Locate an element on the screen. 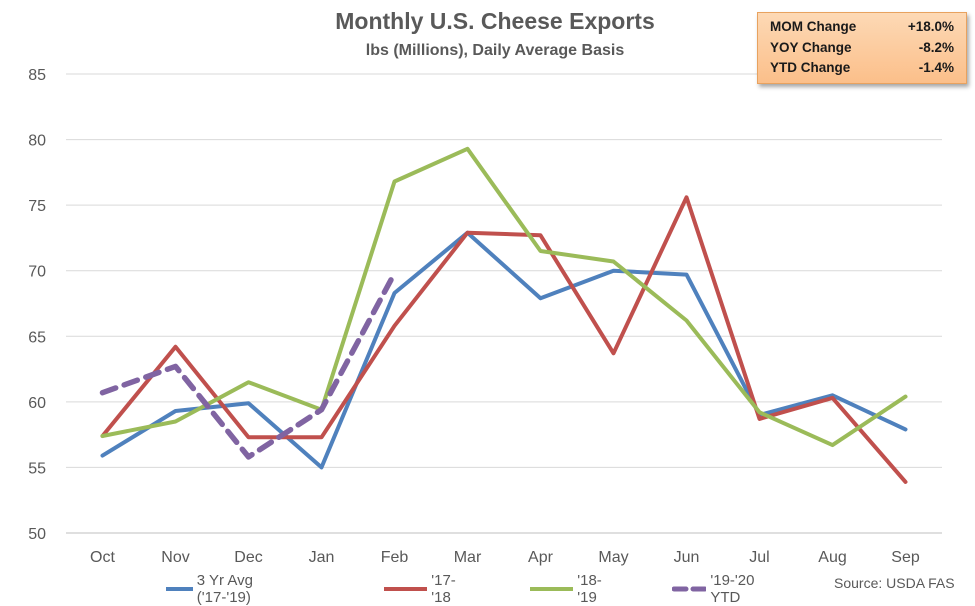 The height and width of the screenshot is (606, 975). x-tick-label: Aug is located at coordinates (832, 557).